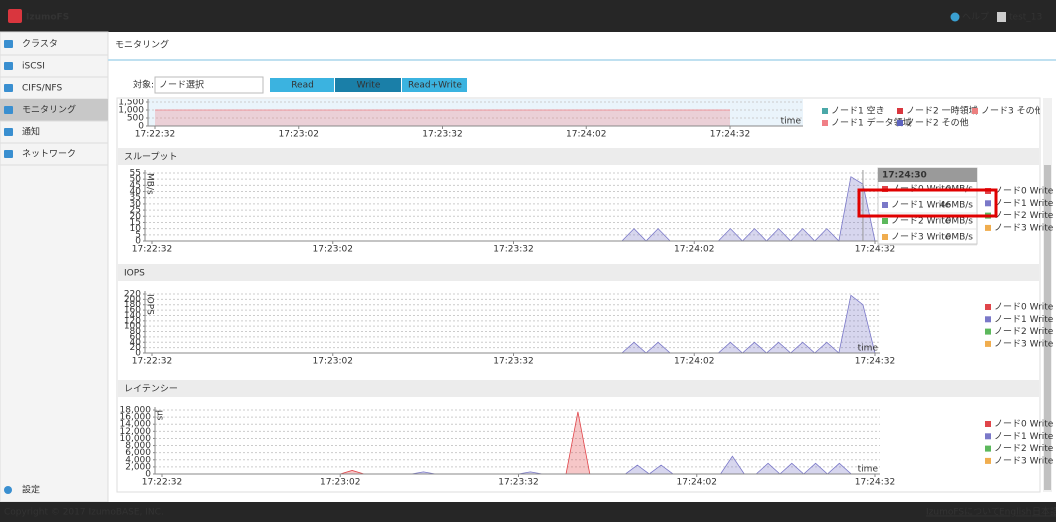  What do you see at coordinates (136, 204) in the screenshot?
I see `y-tick-label: 30` at bounding box center [136, 204].